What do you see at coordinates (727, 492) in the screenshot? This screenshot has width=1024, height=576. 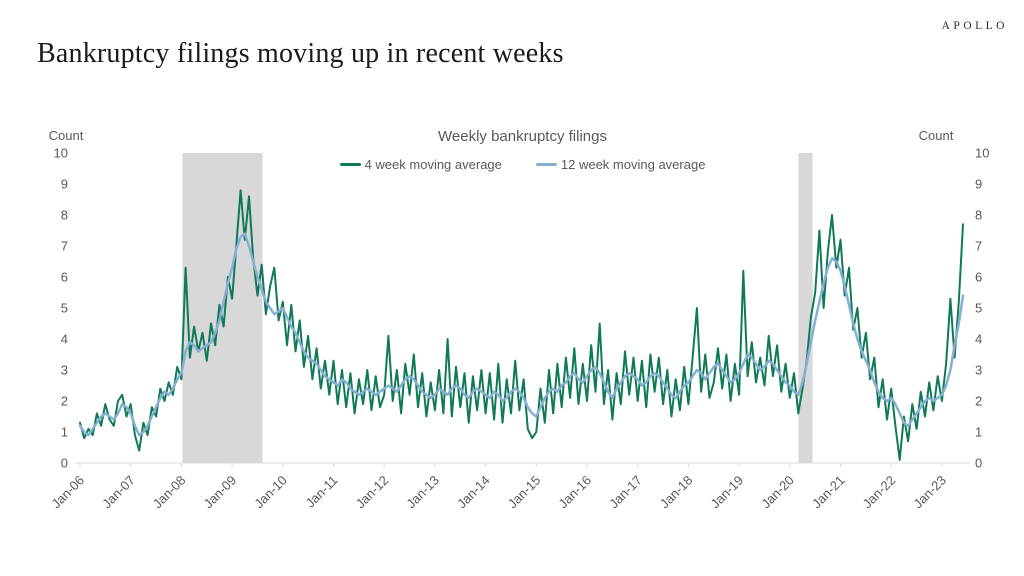 I see `x-axis-tick-label: Jan-19` at bounding box center [727, 492].